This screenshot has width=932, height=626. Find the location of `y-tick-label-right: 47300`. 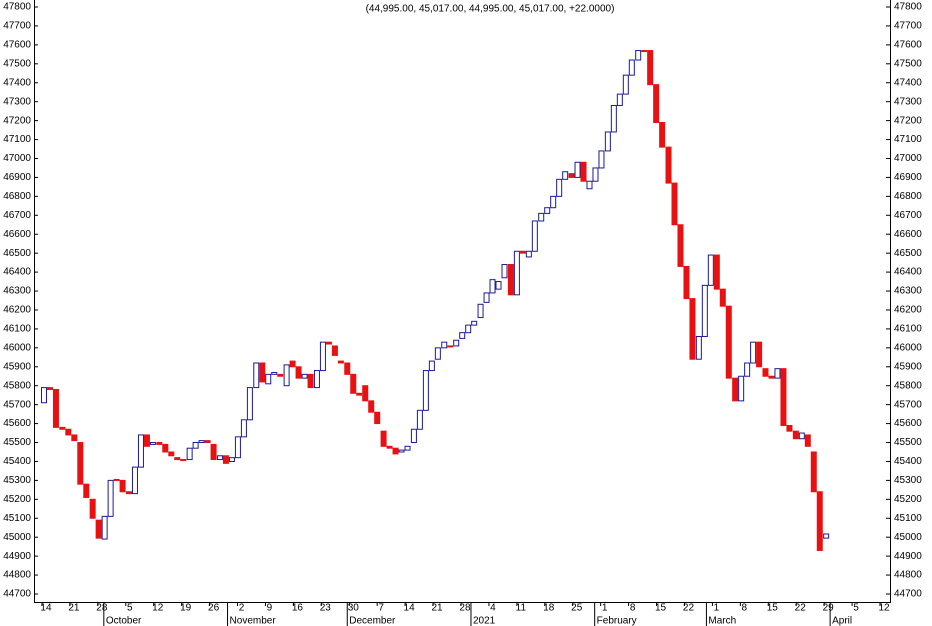

y-tick-label-right: 47300 is located at coordinates (908, 101).